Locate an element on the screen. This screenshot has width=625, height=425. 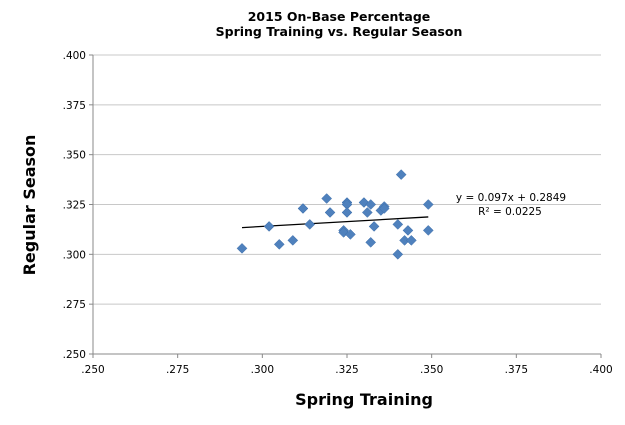
y-tick-label: .350 is located at coordinates (74, 156).